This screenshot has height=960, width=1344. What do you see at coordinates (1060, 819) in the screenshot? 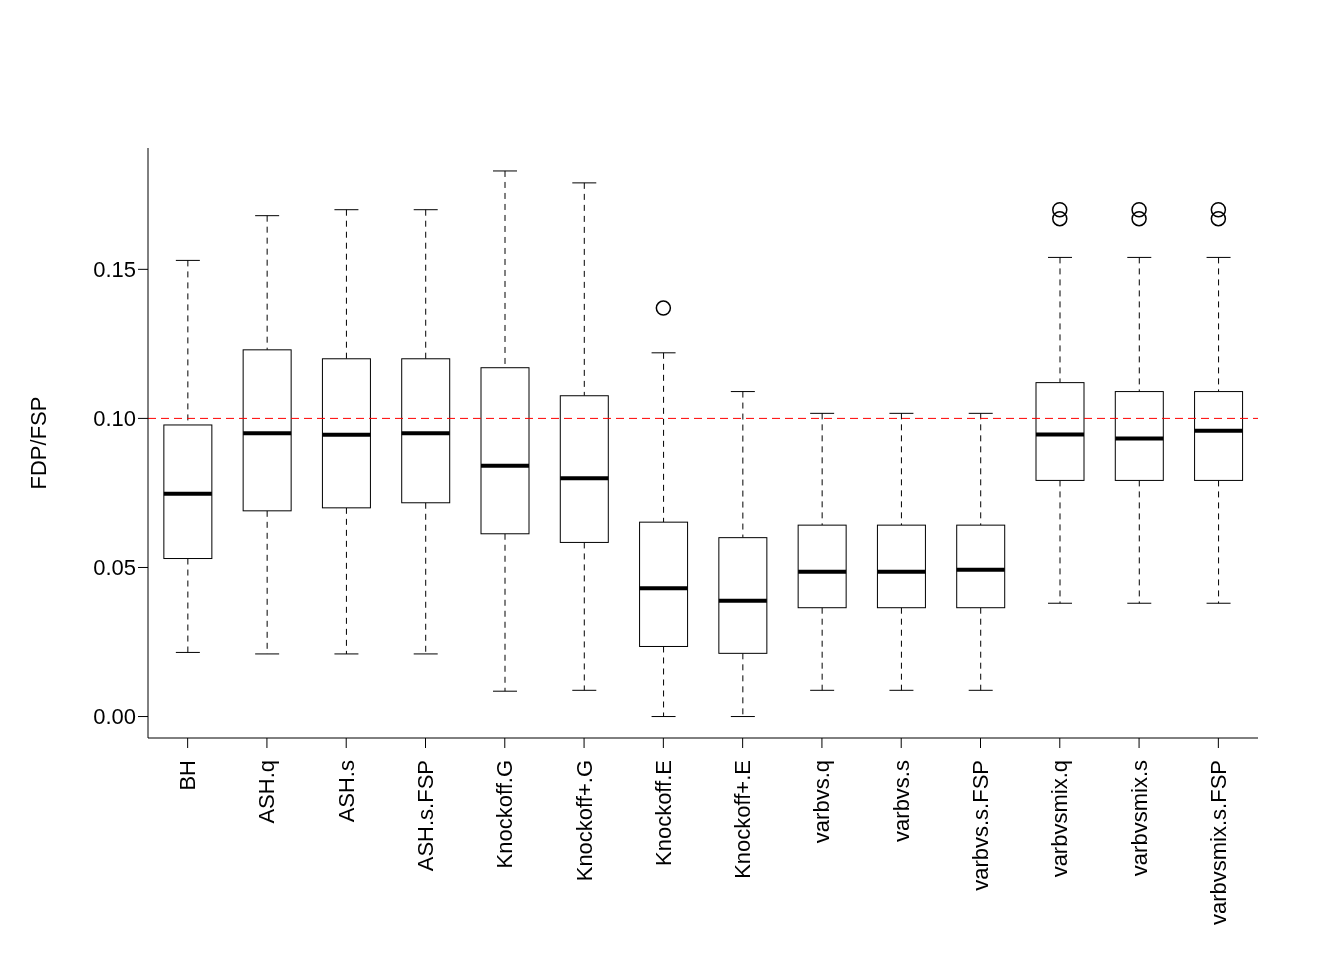
I see `x-tick-label: varbvsmix.q` at bounding box center [1060, 819].